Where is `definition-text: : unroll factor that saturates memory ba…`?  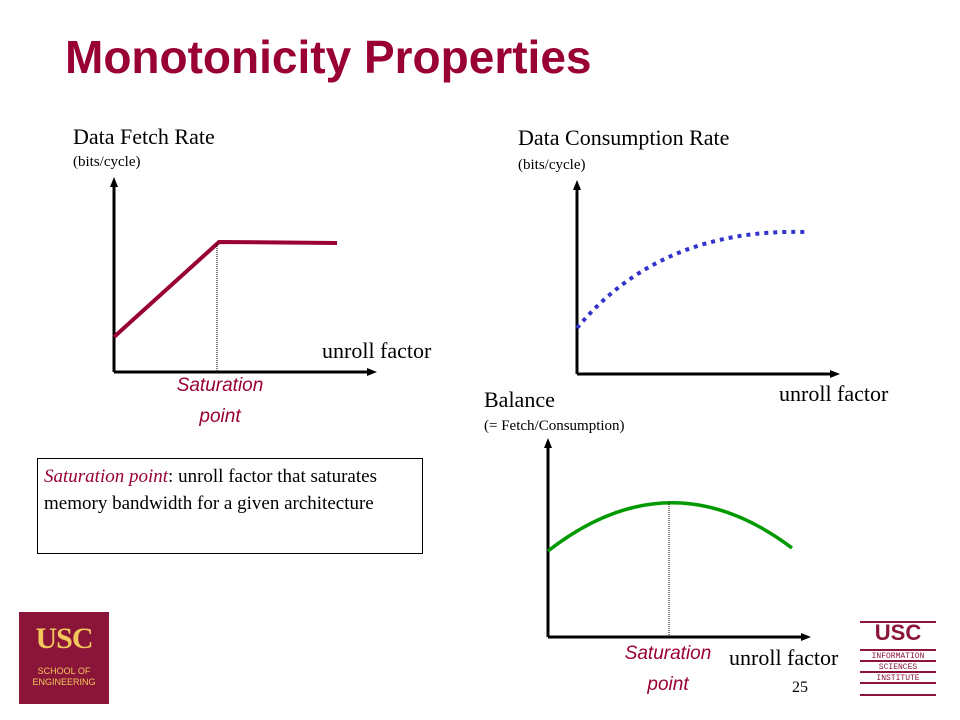
definition-text: : unroll factor that saturates memory ba… is located at coordinates (210, 490).